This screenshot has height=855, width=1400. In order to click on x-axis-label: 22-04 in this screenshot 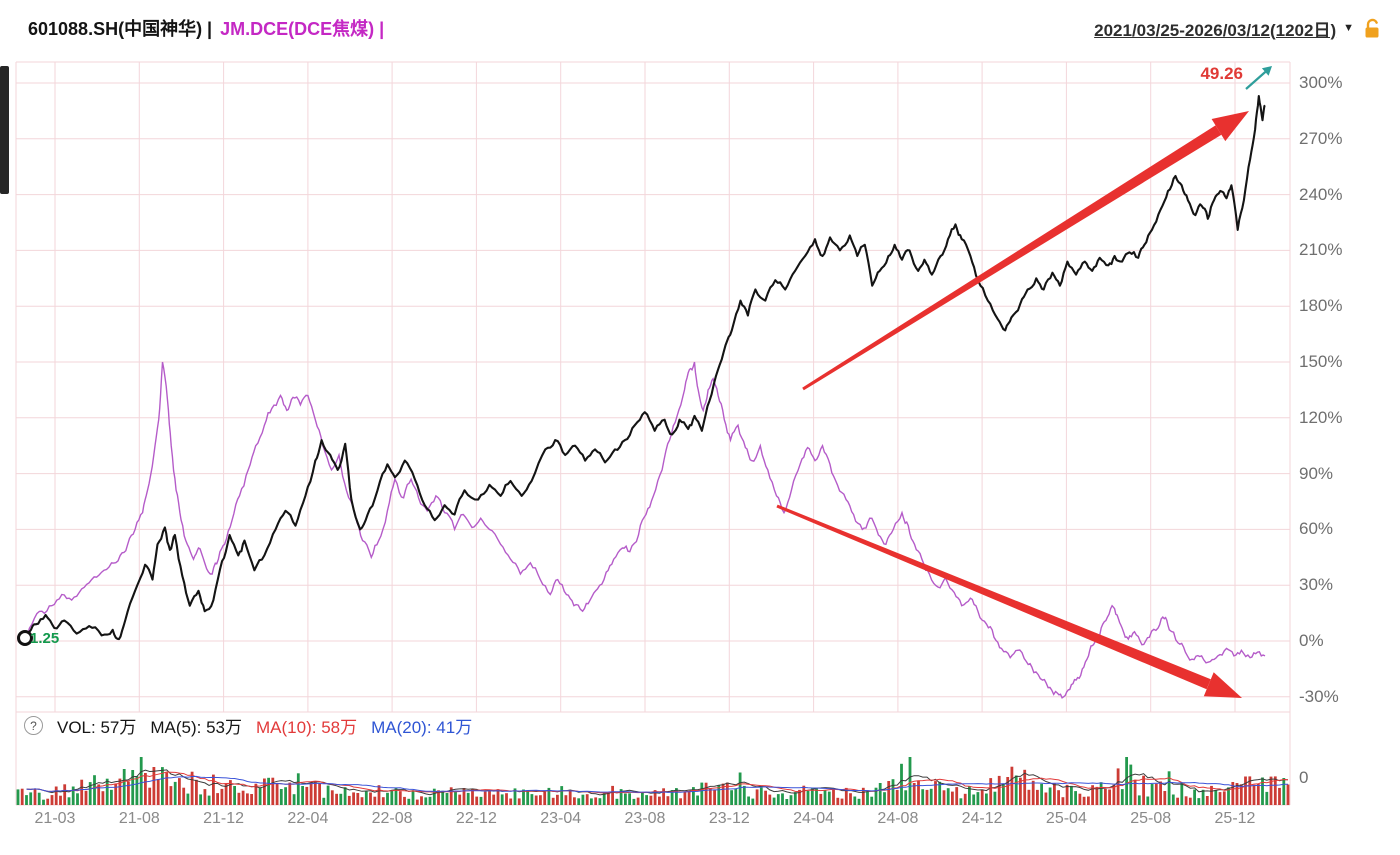, I will do `click(308, 818)`.